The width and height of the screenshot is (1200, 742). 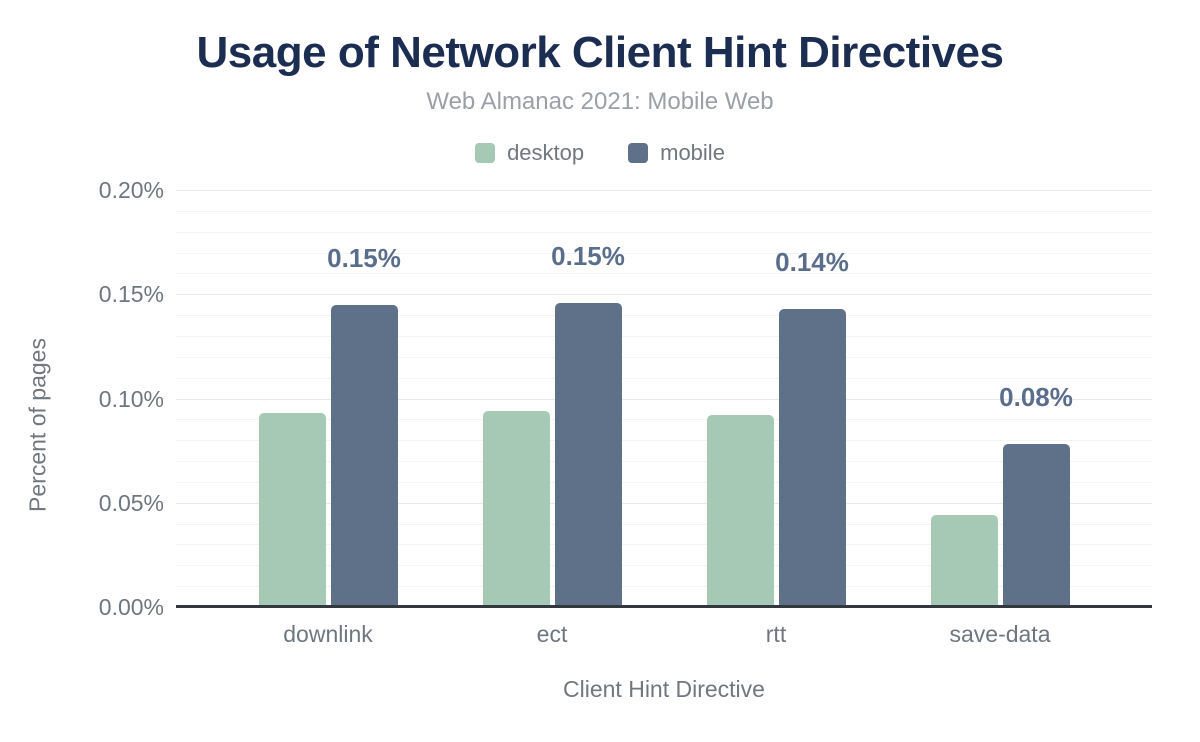 What do you see at coordinates (964, 561) in the screenshot?
I see `bar-desktop-save-data` at bounding box center [964, 561].